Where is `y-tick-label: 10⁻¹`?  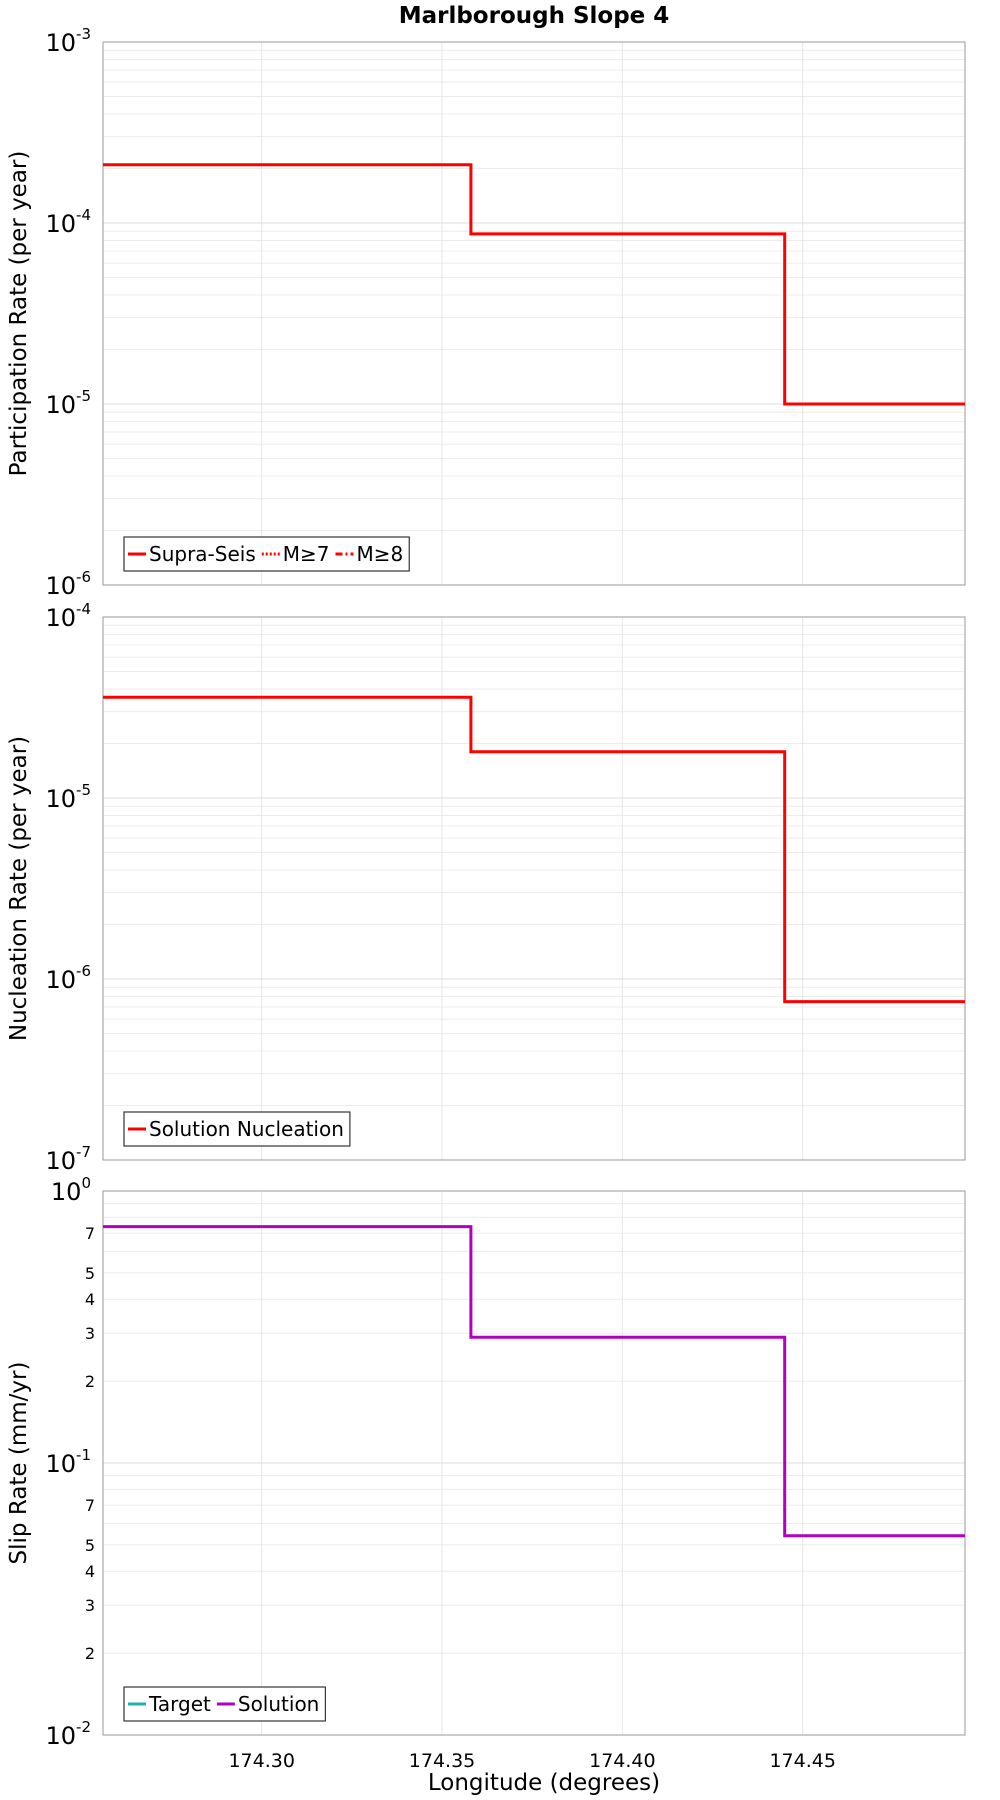
y-tick-label: 10⁻¹ is located at coordinates (68, 1462).